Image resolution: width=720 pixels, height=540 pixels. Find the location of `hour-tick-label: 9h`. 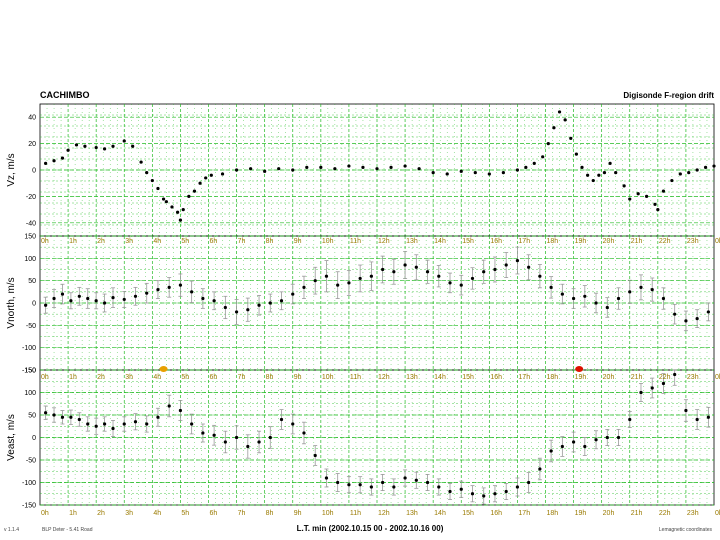

hour-tick-label: 9h is located at coordinates (298, 513).